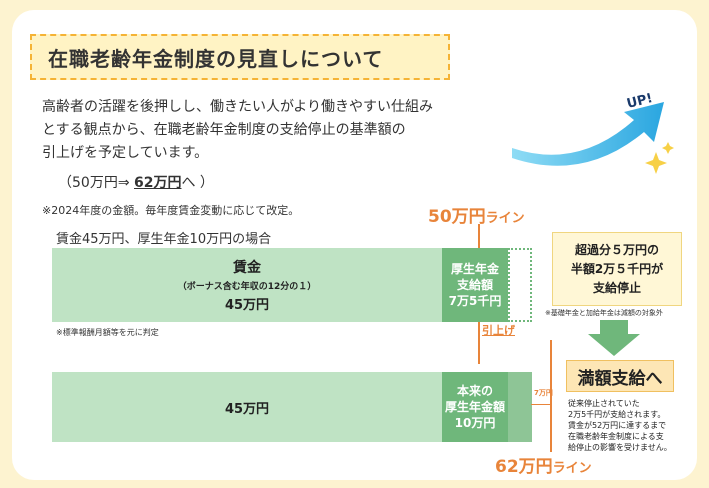 The image size is (709, 488). What do you see at coordinates (520, 285) in the screenshot?
I see `stopped-portion-box` at bounding box center [520, 285].